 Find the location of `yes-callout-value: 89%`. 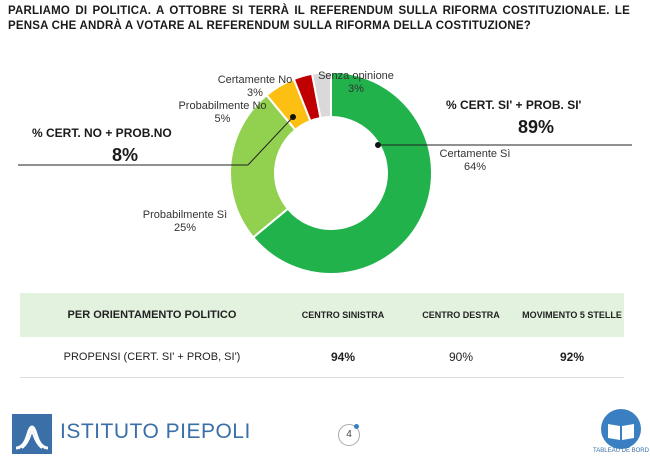

yes-callout-value: 89% is located at coordinates (536, 127).